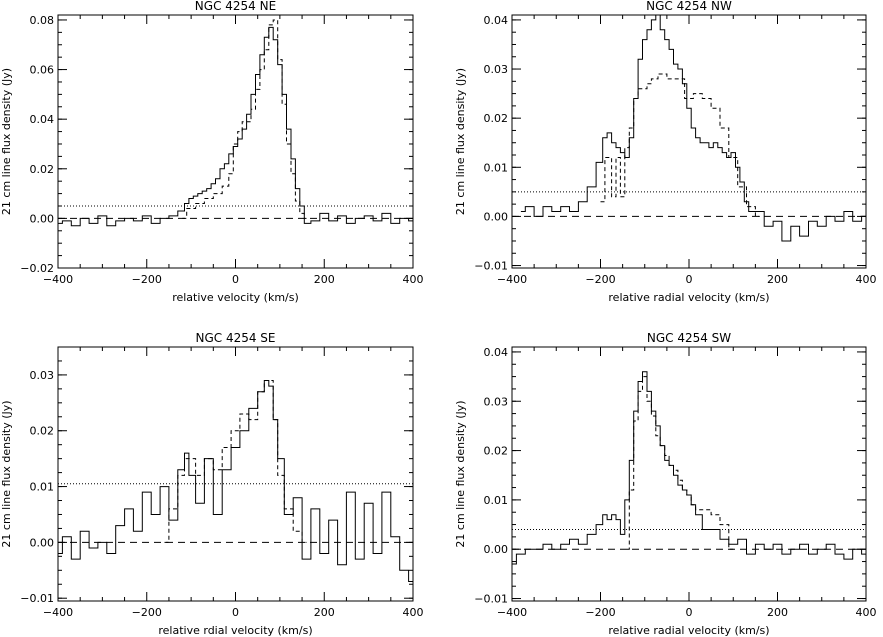 Image resolution: width=883 pixels, height=637 pixels. What do you see at coordinates (235, 6) in the screenshot?
I see `chart-title: NGC 4254 NE` at bounding box center [235, 6].